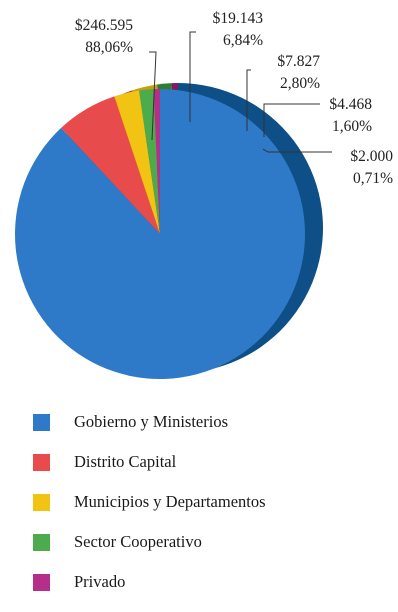  What do you see at coordinates (138, 541) in the screenshot?
I see `legend-label-cooperativo: Sector Cooperativo` at bounding box center [138, 541].